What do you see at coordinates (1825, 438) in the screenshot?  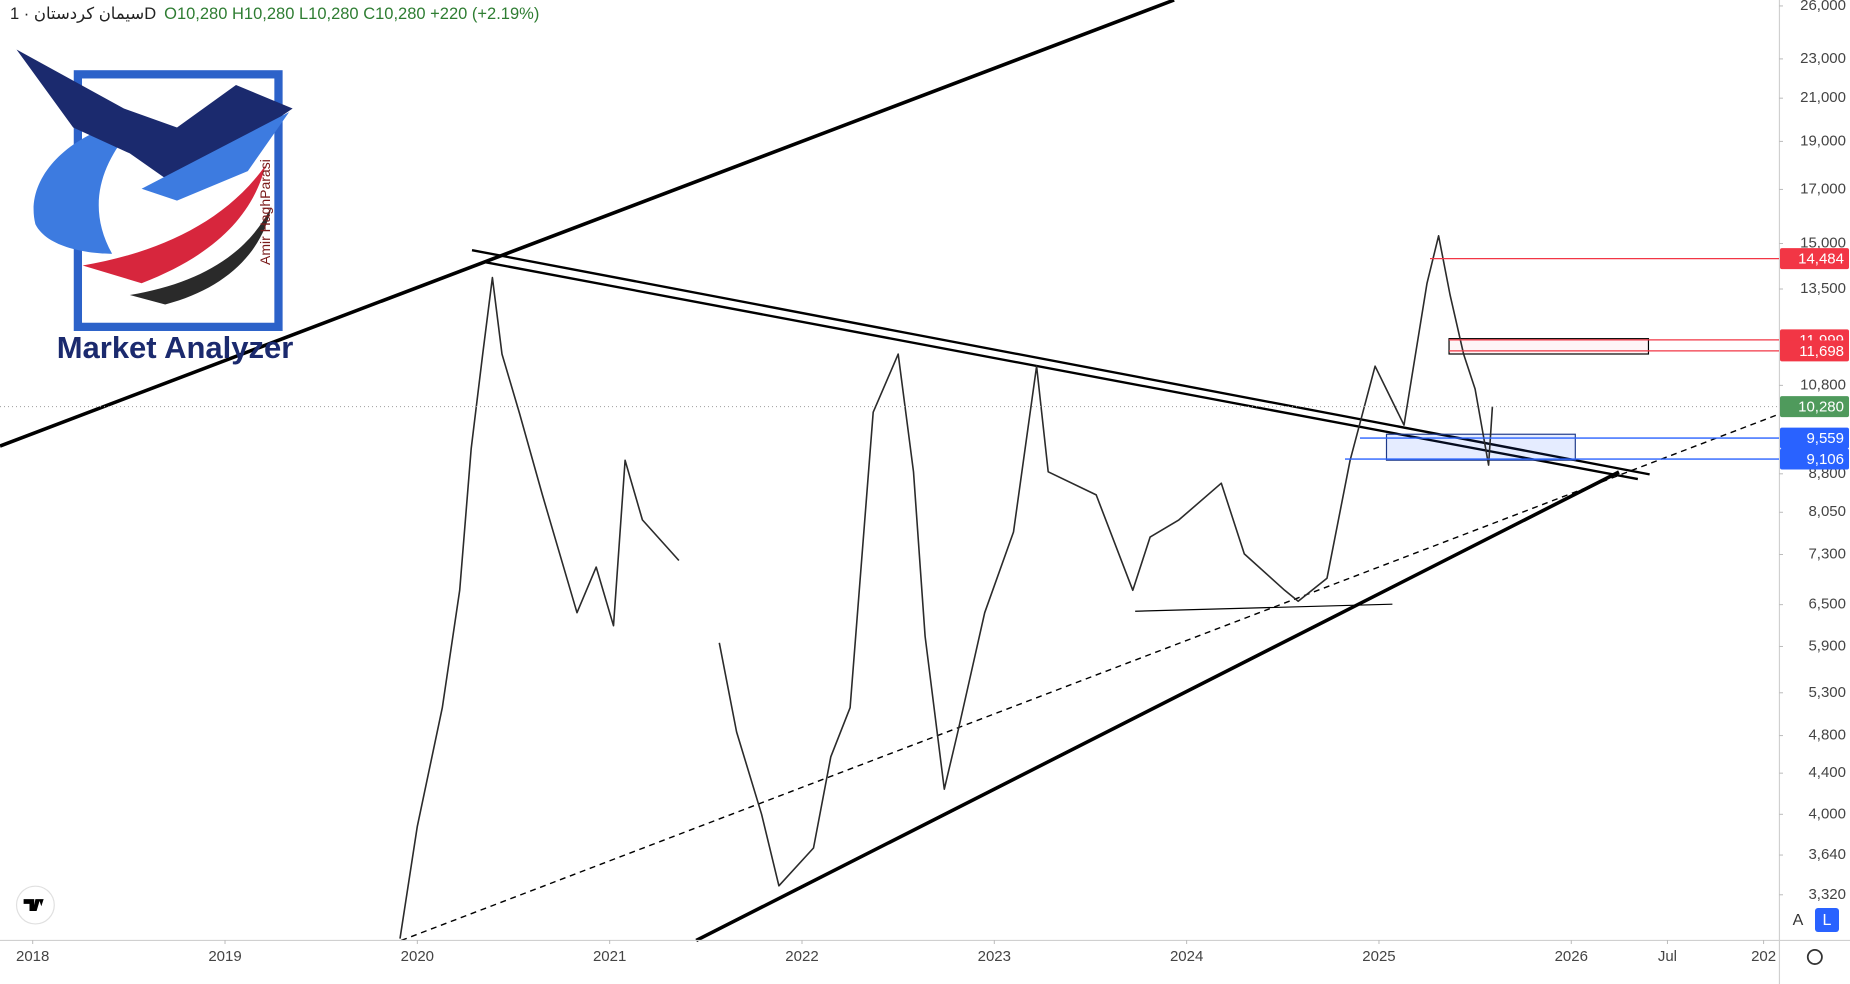 I see `price-tag-label: 9,559` at bounding box center [1825, 438].